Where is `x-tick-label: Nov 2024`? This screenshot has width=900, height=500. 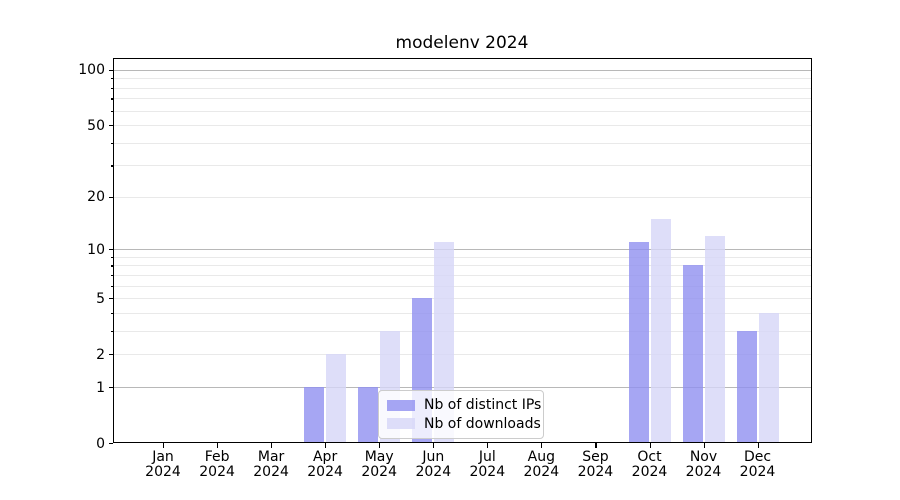
x-tick-label: Nov 2024 is located at coordinates (703, 464).